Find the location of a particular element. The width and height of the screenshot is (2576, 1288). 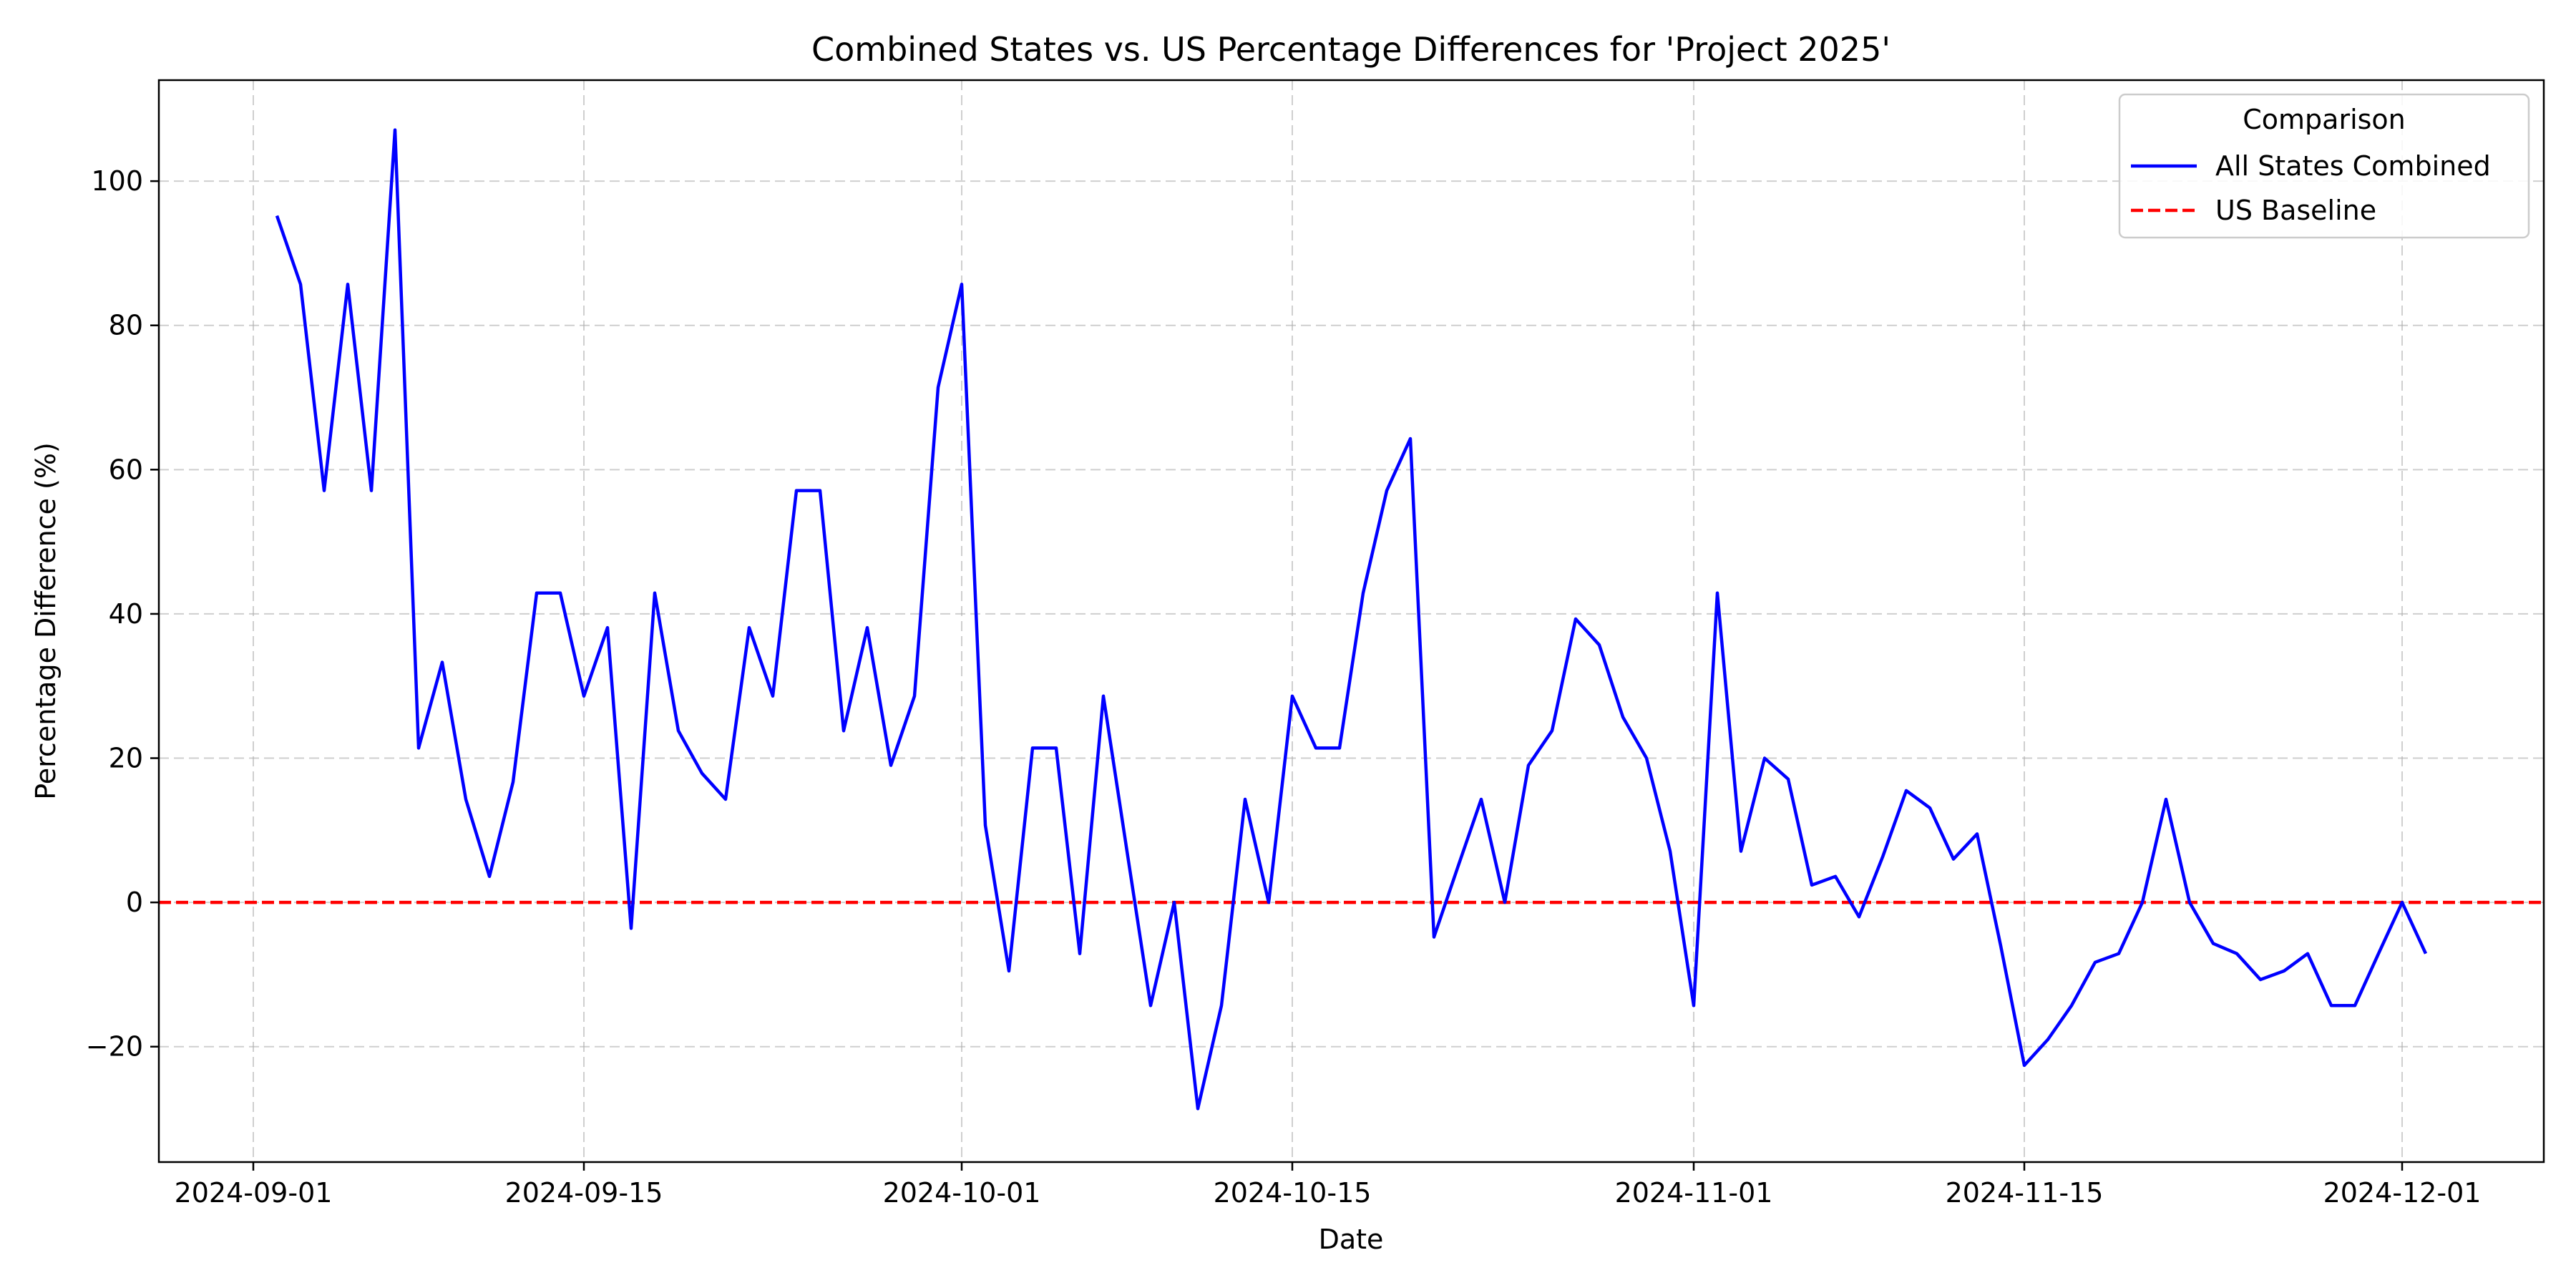

x-tick-label: 2024-11-01 is located at coordinates (1694, 1193).